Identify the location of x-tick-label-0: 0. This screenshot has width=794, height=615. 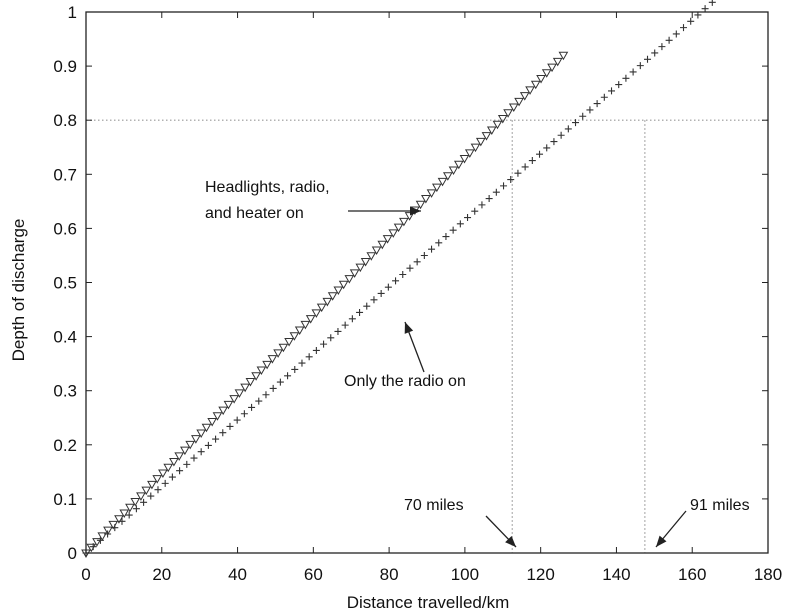
(85, 574).